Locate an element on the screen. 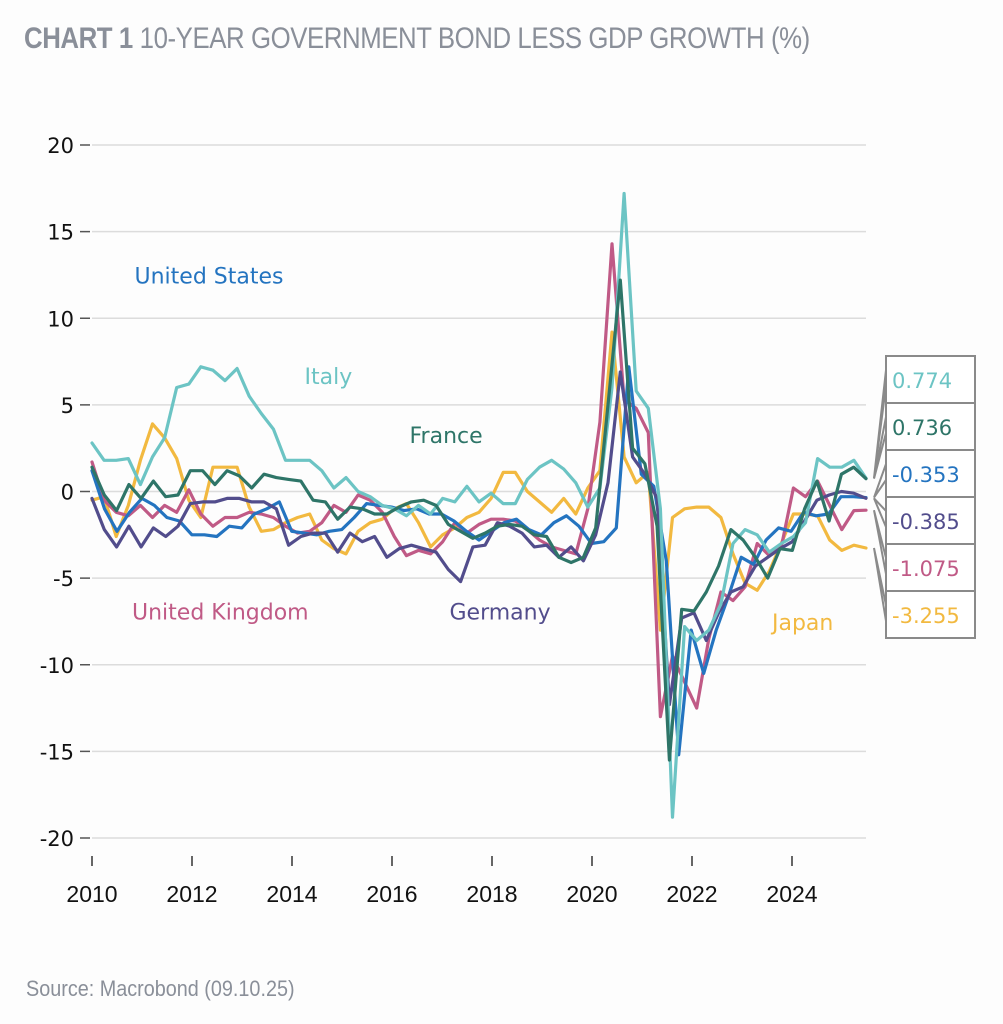 This screenshot has height=1024, width=1003. chart-number: CHART 1 is located at coordinates (78, 38).